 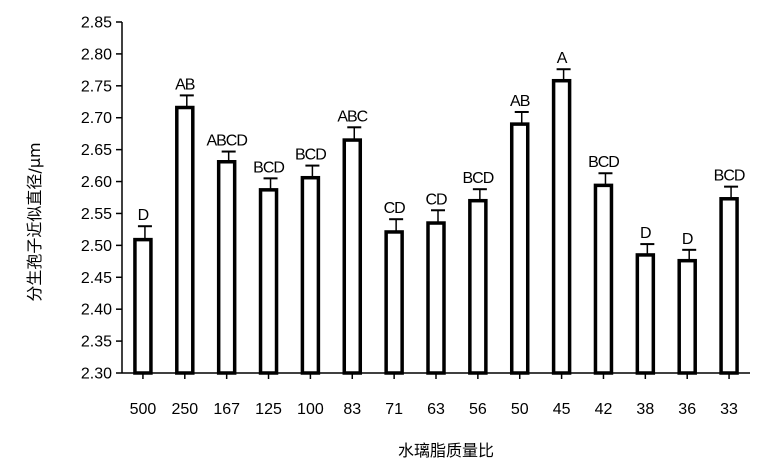 I want to click on x-tick-label: 63, so click(x=436, y=409).